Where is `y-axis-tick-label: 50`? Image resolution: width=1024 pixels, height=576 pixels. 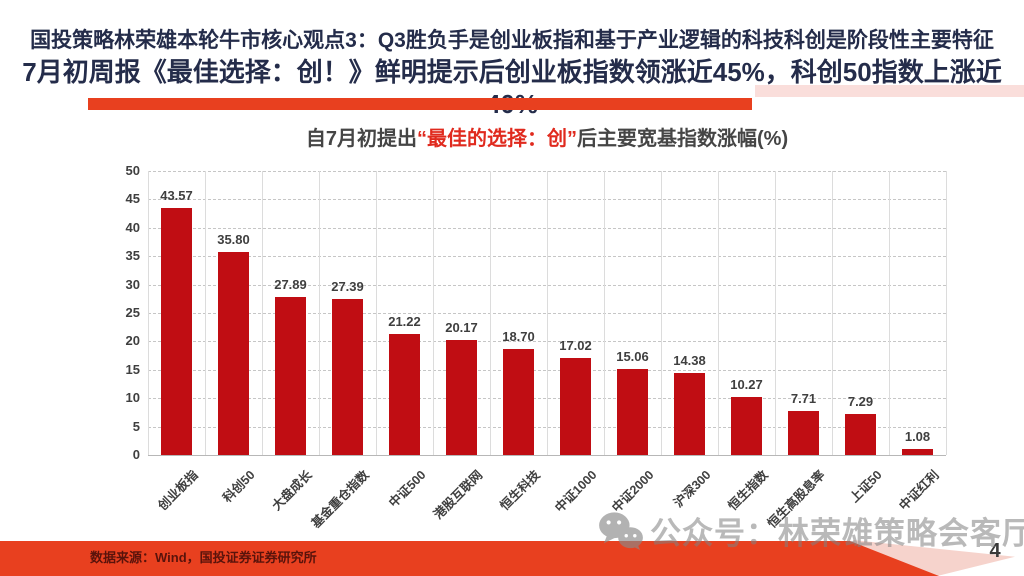
y-axis-tick-label: 50 is located at coordinates (132, 170).